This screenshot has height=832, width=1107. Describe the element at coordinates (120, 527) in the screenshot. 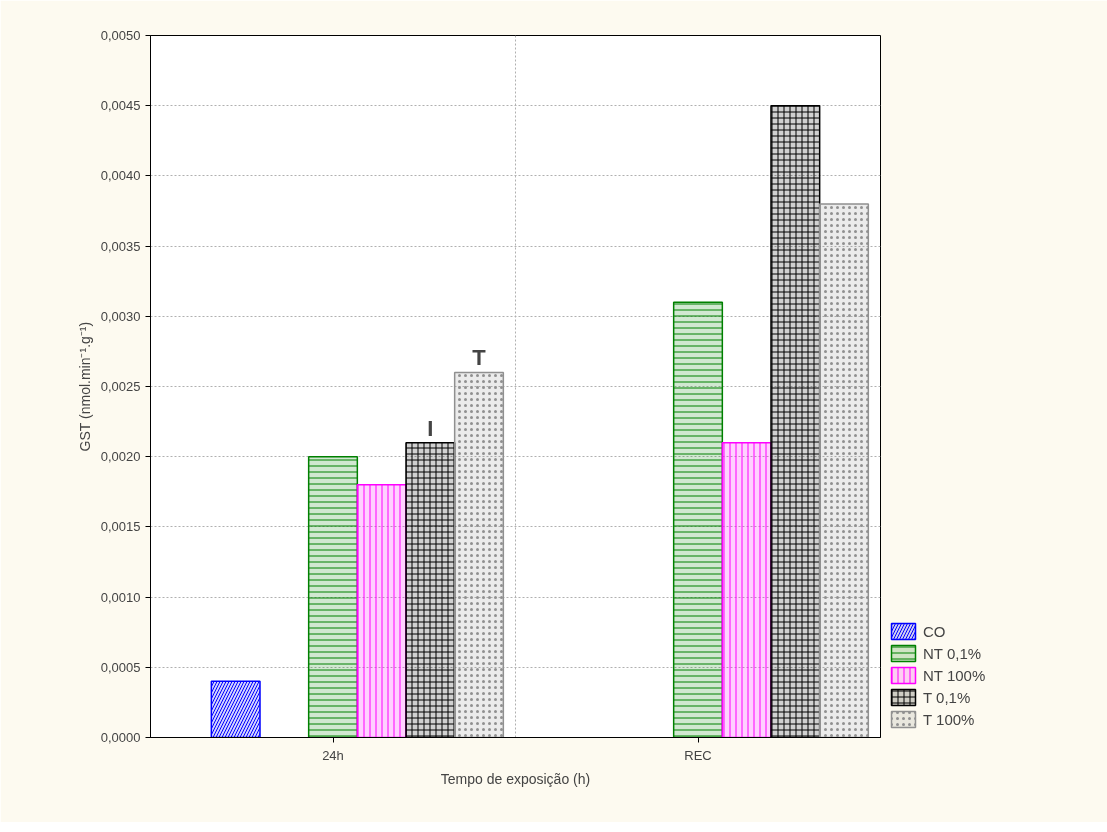

I see `y-tick-label: 0,0015` at that location.